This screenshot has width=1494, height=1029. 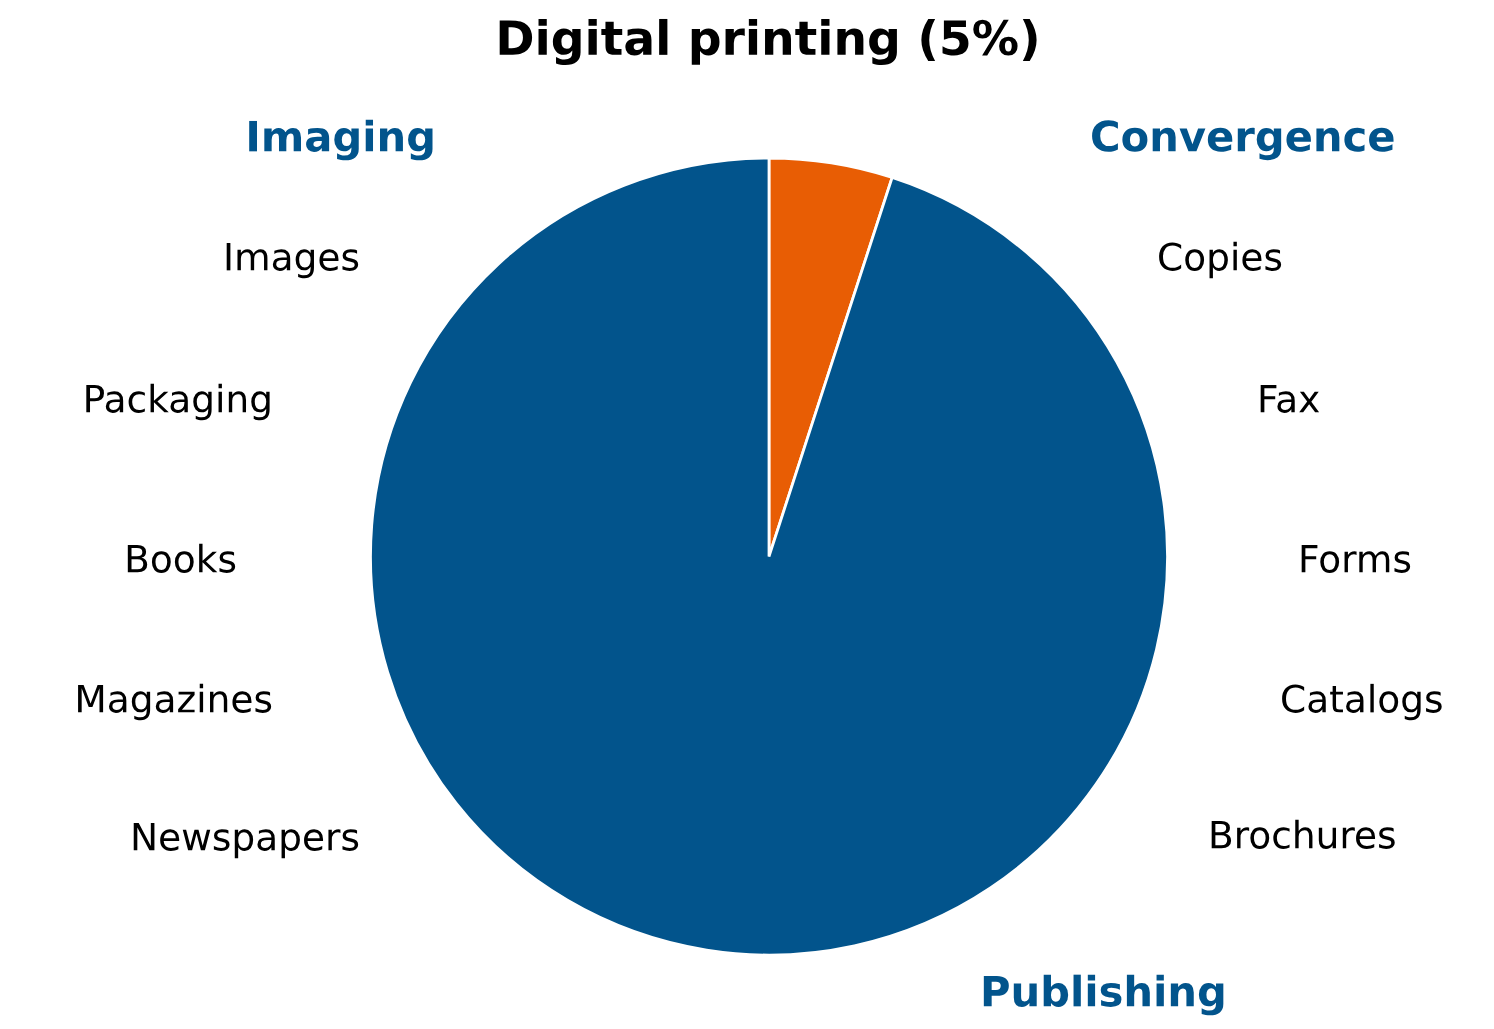 I want to click on text: Magazines, so click(x=175, y=702).